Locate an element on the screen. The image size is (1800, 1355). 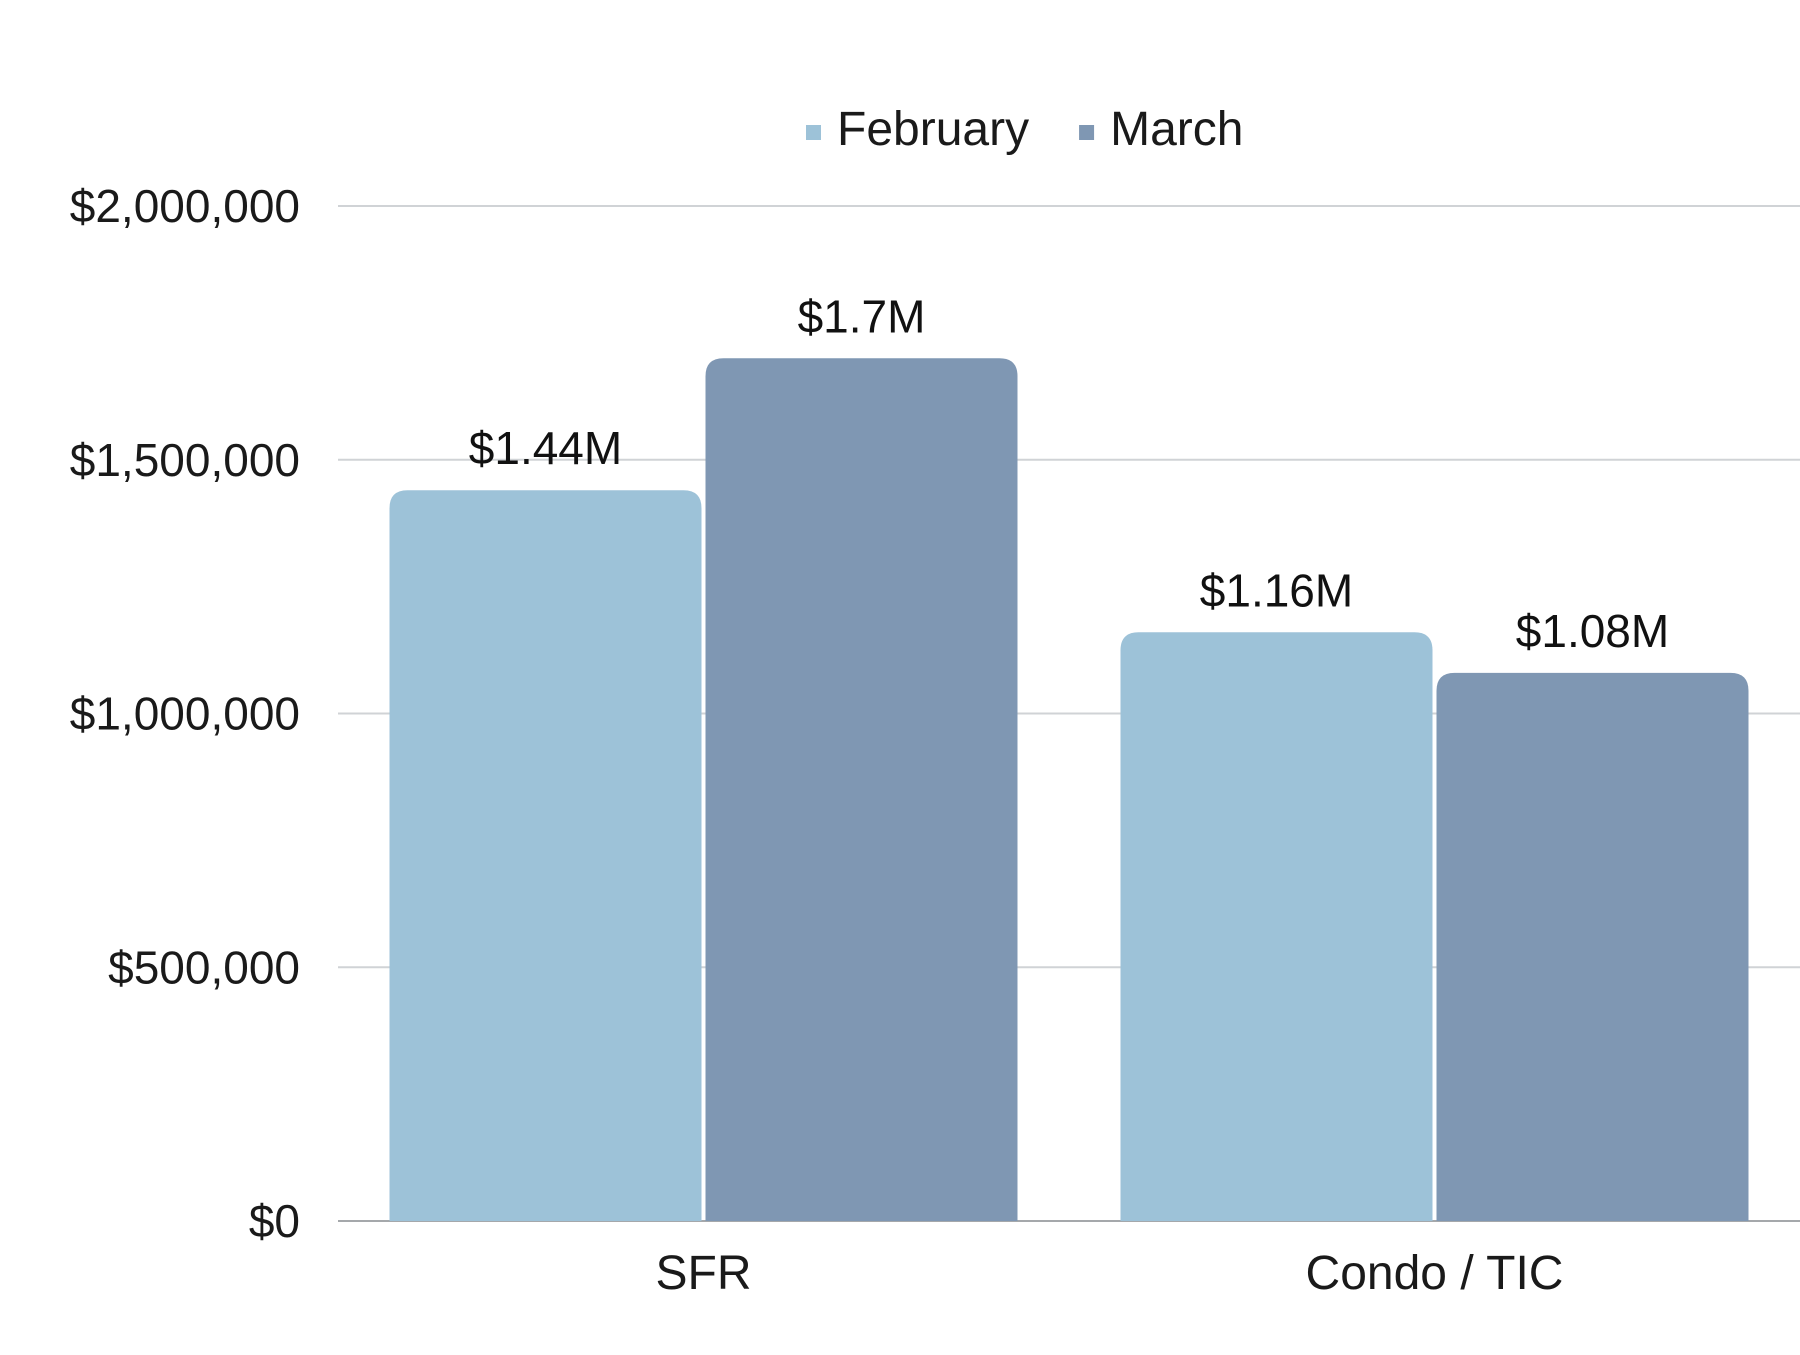
y-tick-label: $2,000,000 is located at coordinates (185, 206).